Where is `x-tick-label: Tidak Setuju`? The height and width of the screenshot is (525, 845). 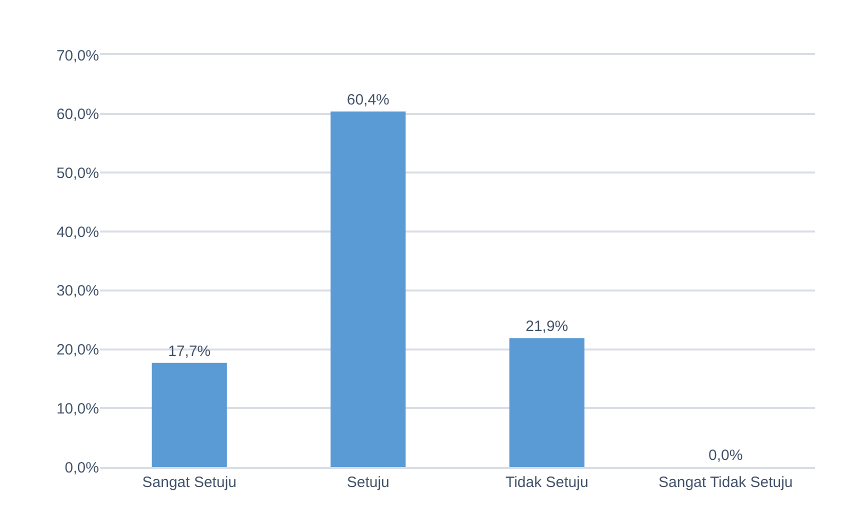
x-tick-label: Tidak Setuju is located at coordinates (546, 482).